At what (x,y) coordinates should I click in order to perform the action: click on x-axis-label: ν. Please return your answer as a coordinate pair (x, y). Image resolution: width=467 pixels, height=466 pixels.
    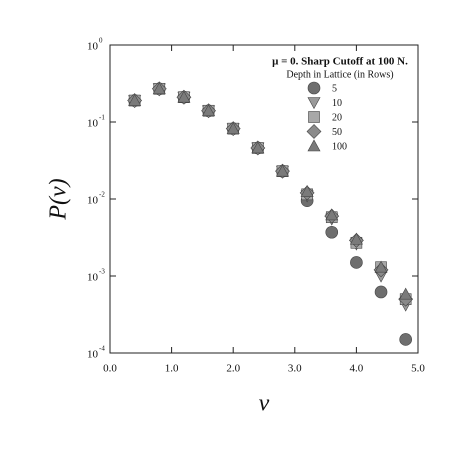
    Looking at the image, I should click on (264, 404).